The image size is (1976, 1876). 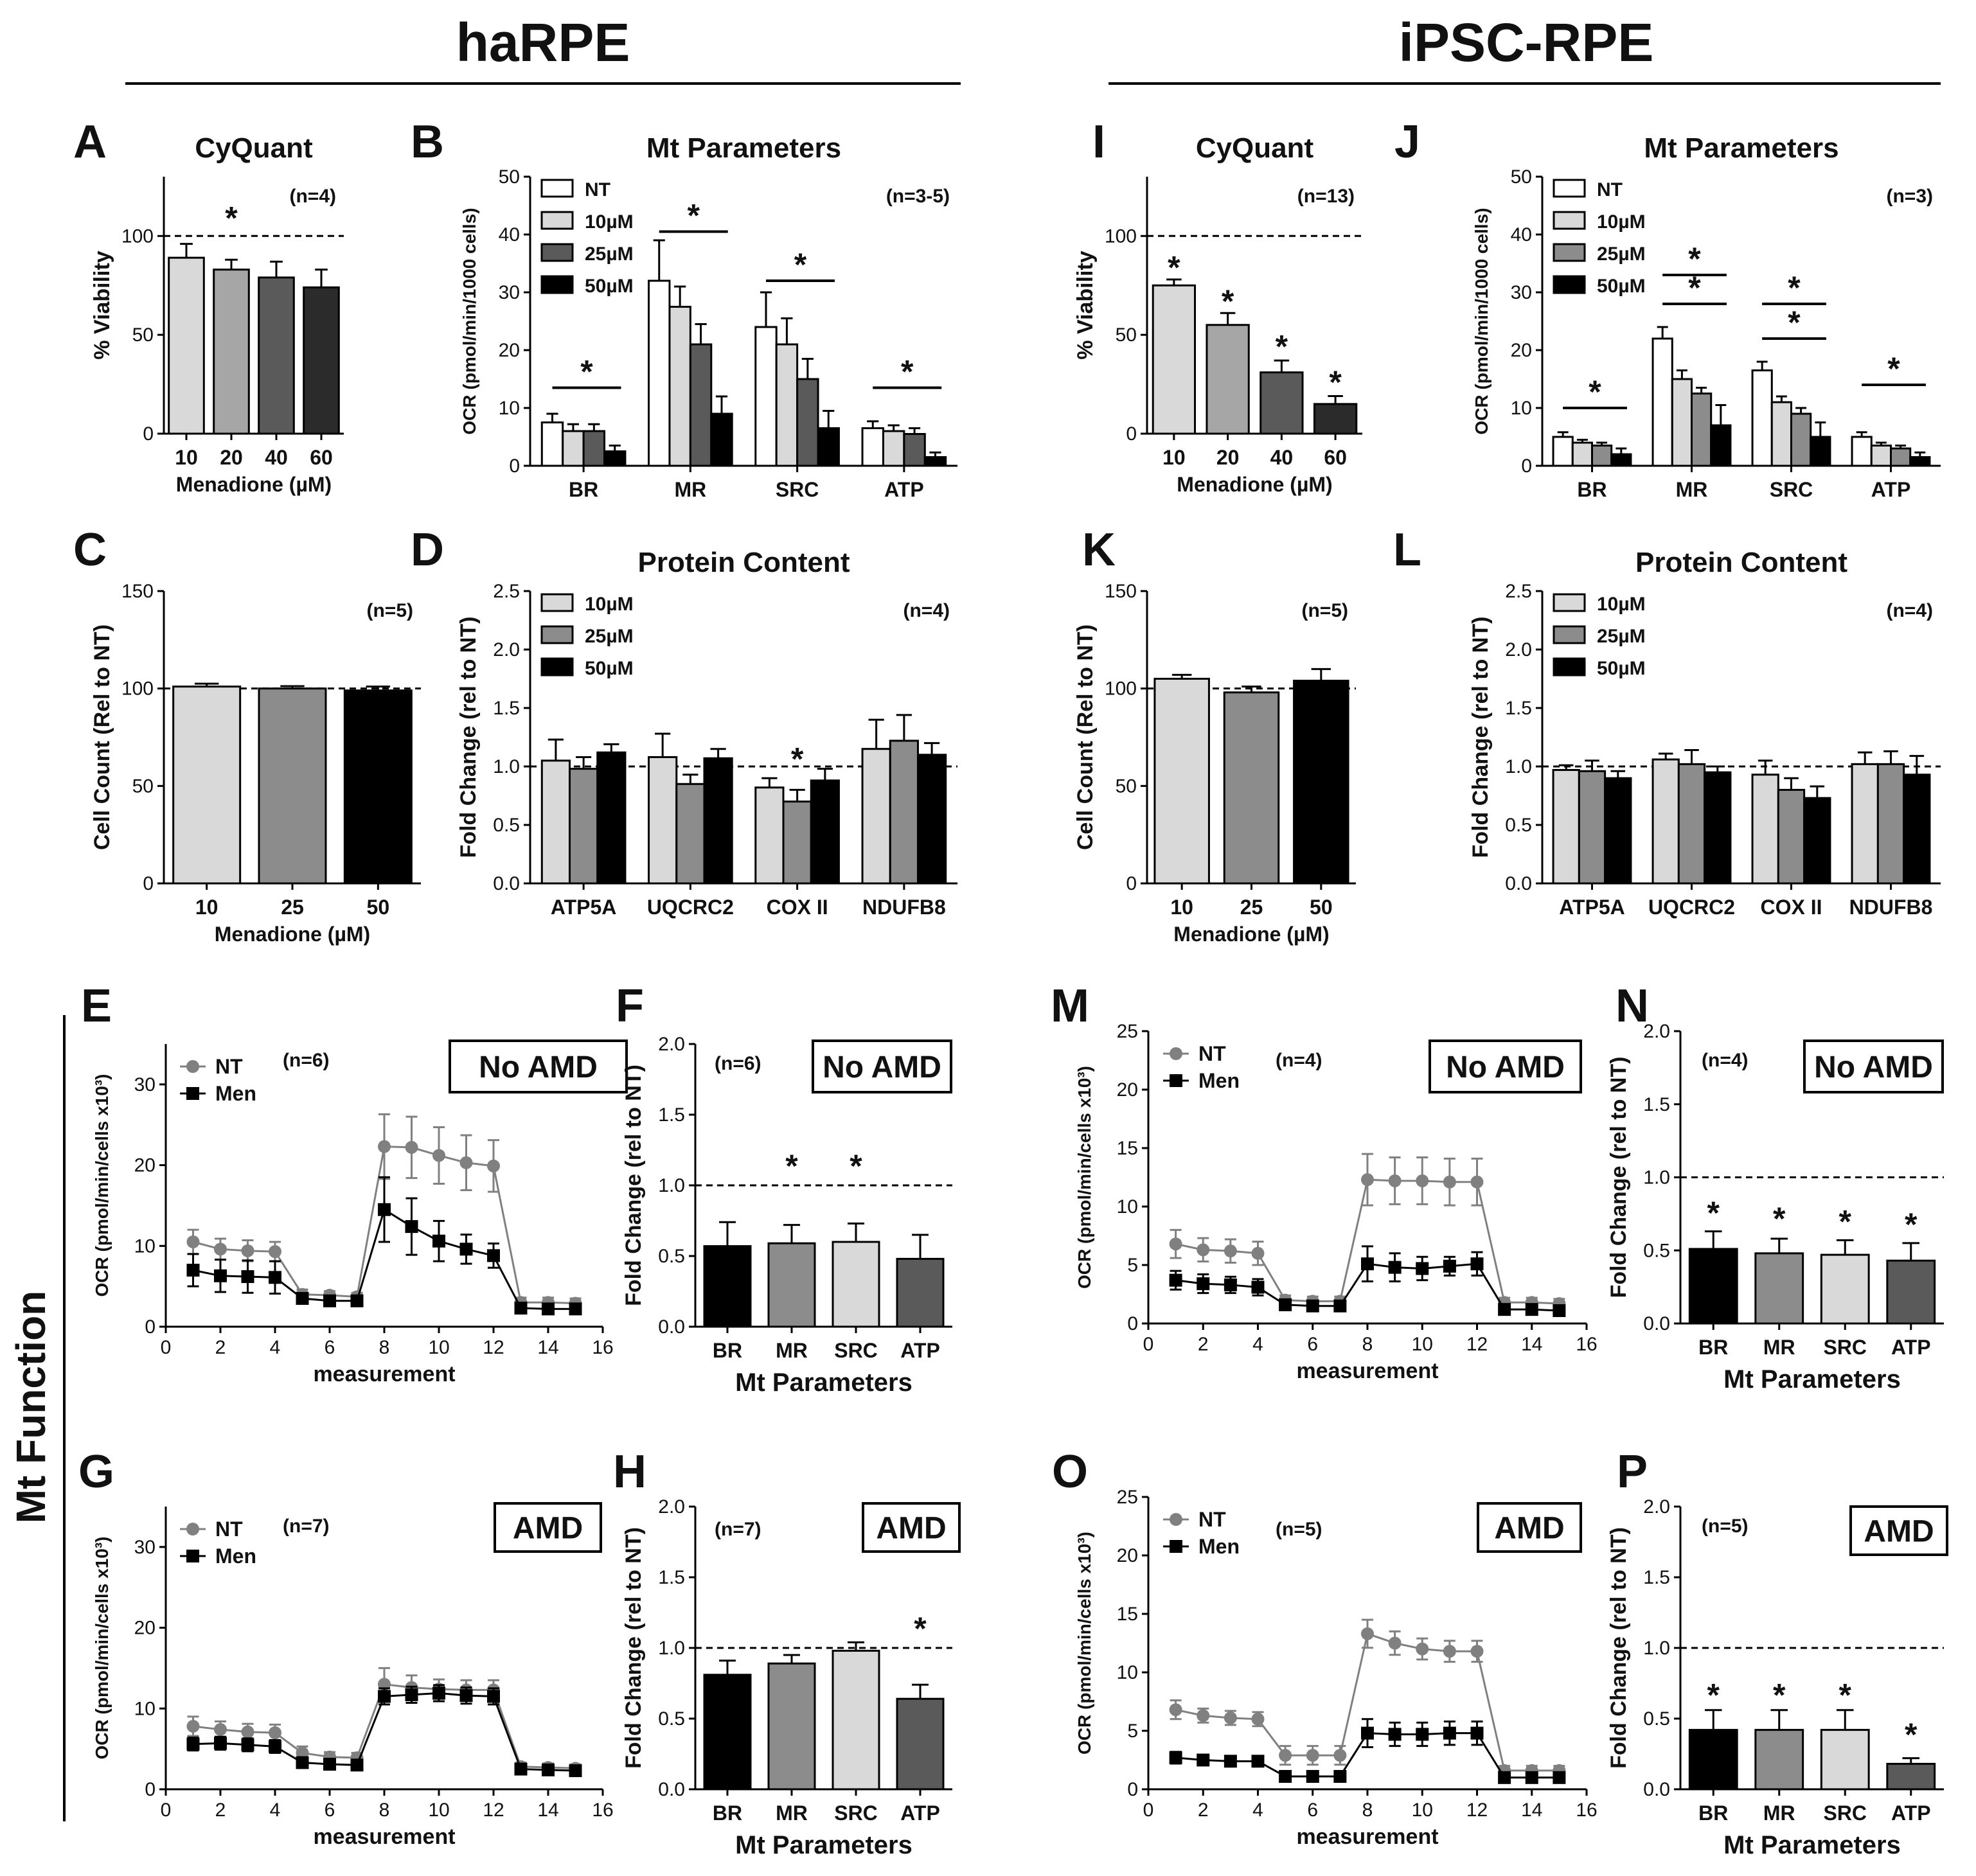 I want to click on x-tick-label: 0, so click(x=166, y=1347).